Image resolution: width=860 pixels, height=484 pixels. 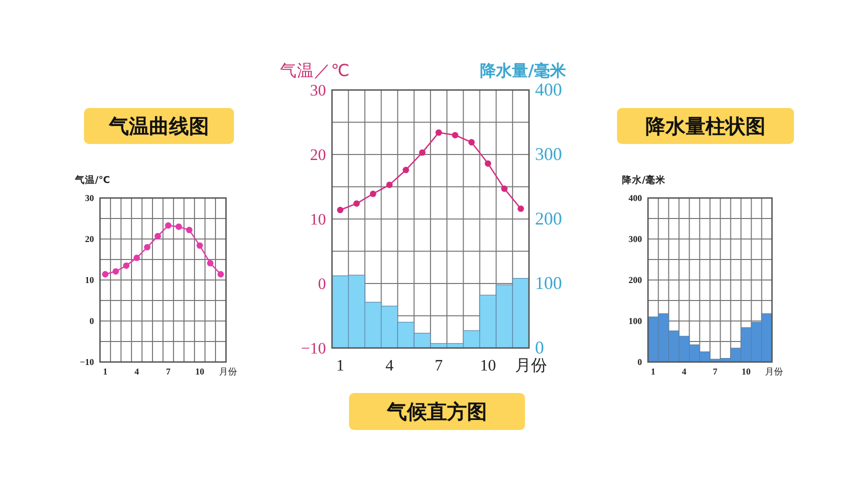 What do you see at coordinates (548, 90) in the screenshot?
I see `y2-tick-label: 400` at bounding box center [548, 90].